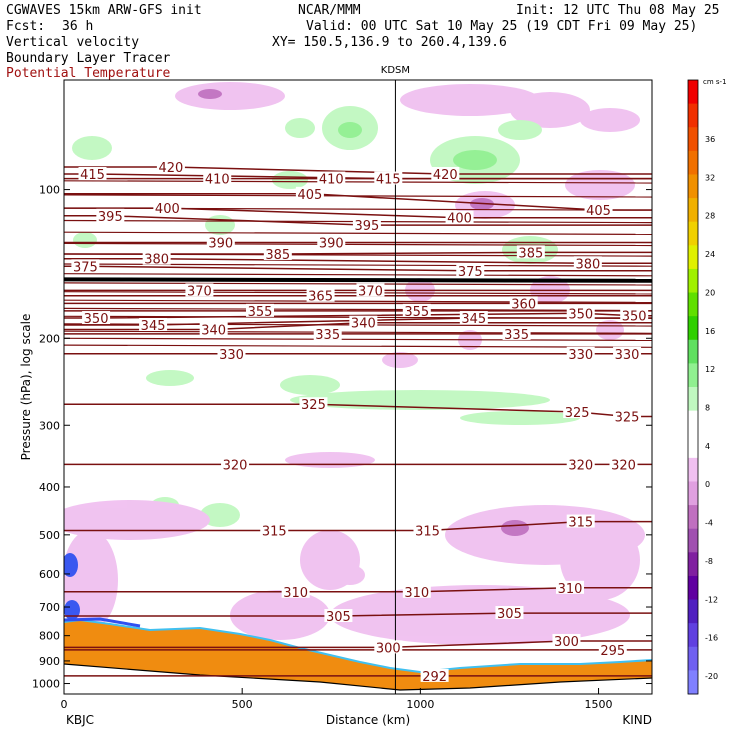 This screenshot has width=740, height=740. I want to click on theta-label: 400, so click(459, 219).